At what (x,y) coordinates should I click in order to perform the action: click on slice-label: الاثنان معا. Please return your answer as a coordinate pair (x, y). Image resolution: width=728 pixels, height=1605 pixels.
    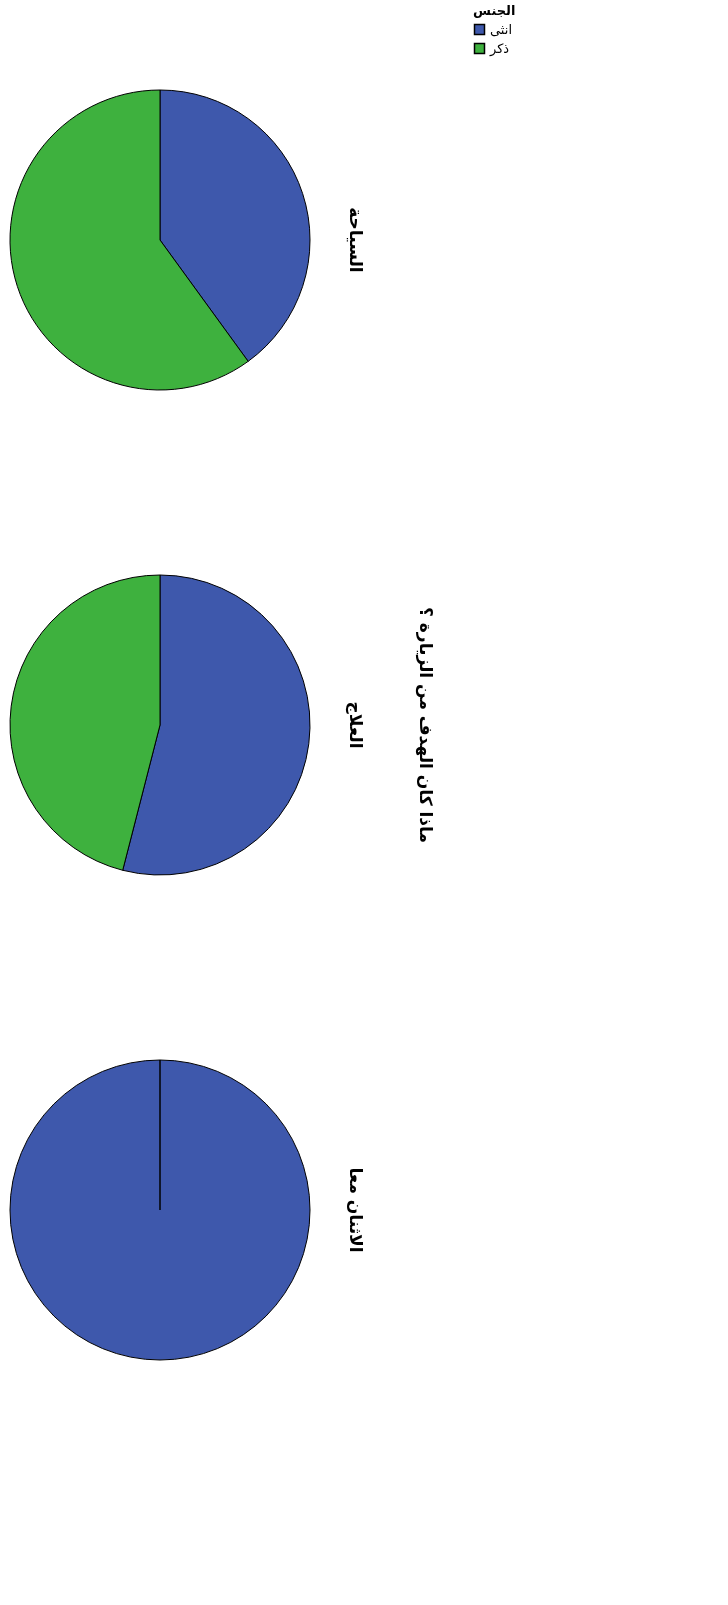
    Looking at the image, I should click on (356, 1210).